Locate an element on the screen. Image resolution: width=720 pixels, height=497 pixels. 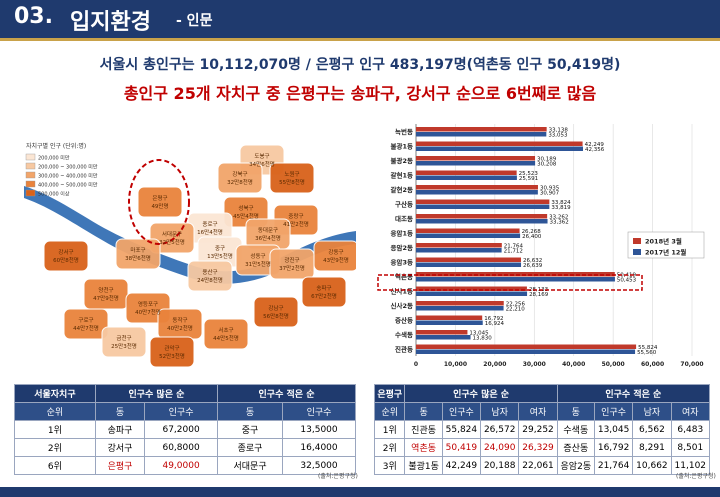
district-value: 55만8천명 is located at coordinates (292, 182).